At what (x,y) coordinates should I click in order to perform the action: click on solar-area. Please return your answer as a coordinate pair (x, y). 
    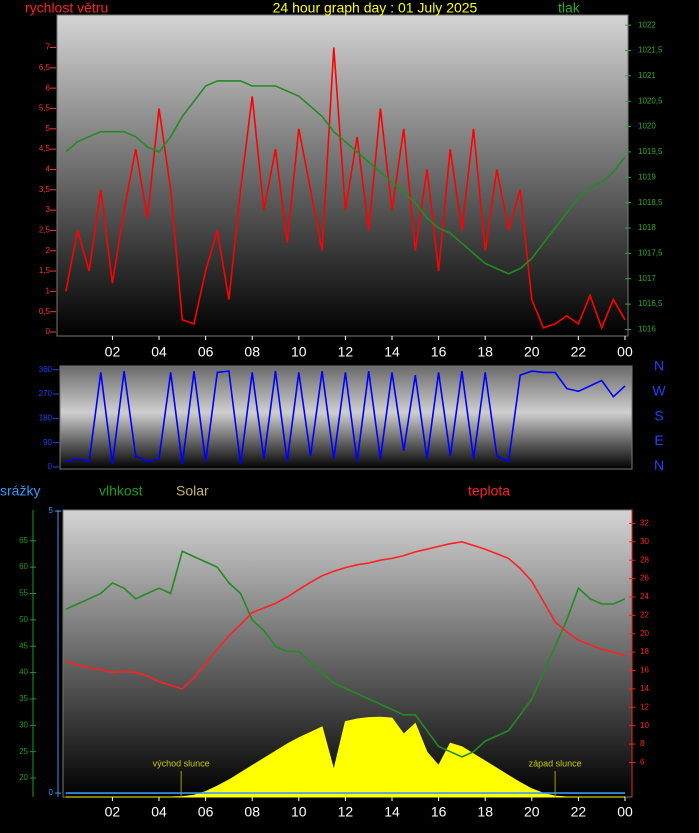
    Looking at the image, I should click on (345, 757).